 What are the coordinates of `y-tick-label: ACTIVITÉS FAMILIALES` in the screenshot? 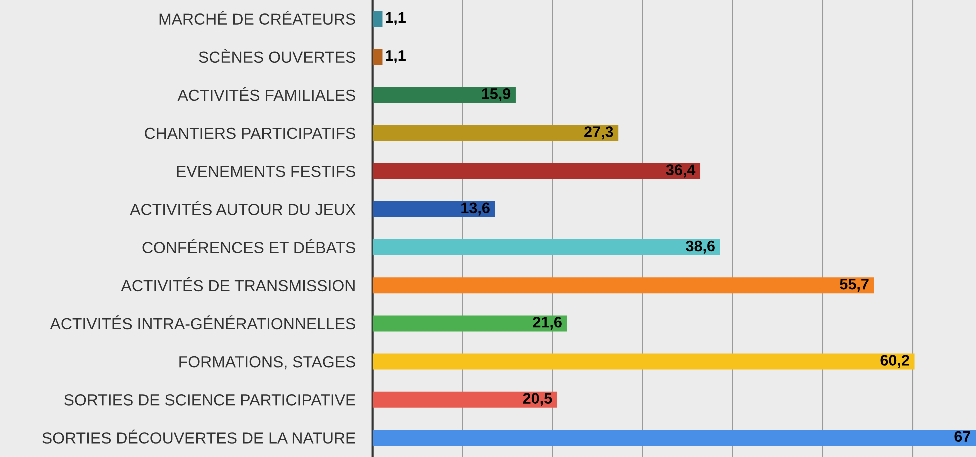 It's located at (267, 94).